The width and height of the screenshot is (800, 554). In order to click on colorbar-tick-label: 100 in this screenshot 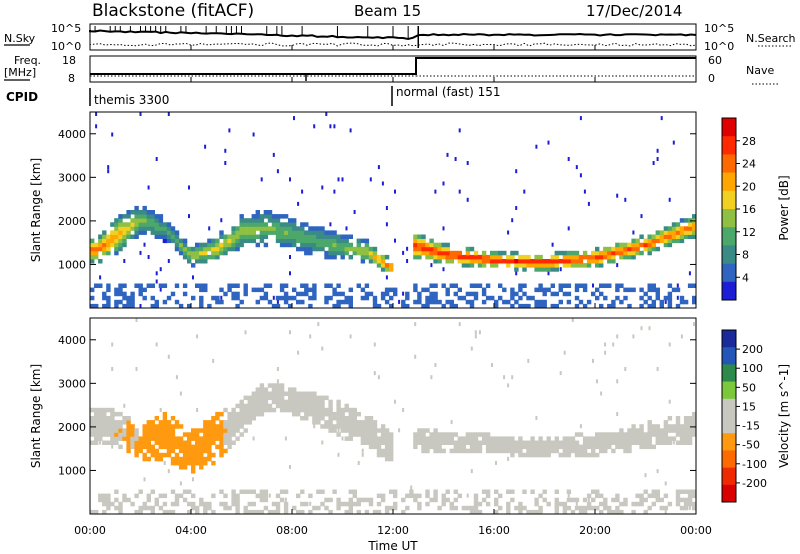, I will do `click(752, 368)`.